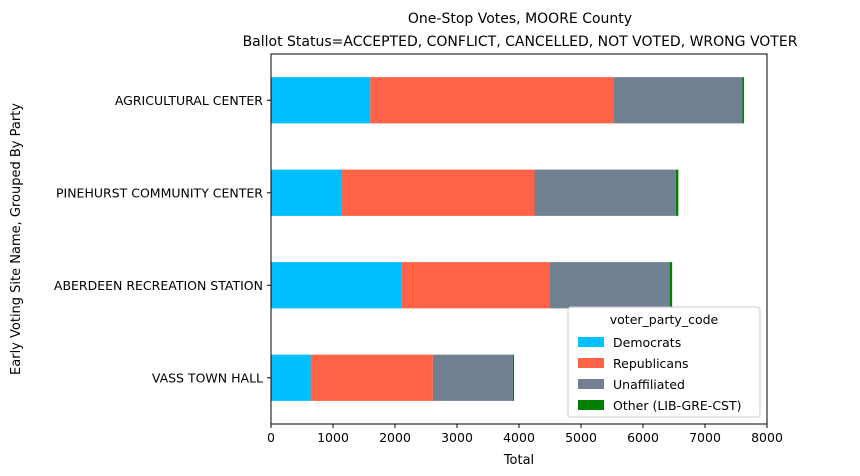 The width and height of the screenshot is (860, 476). Describe the element at coordinates (651, 363) in the screenshot. I see `legend-label: Republicans` at that location.